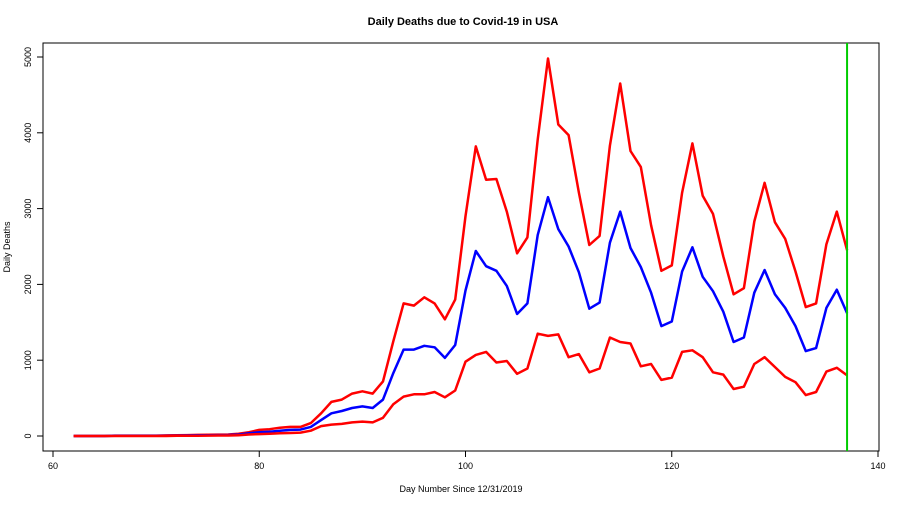 This screenshot has width=900, height=506. What do you see at coordinates (463, 22) in the screenshot?
I see `chart-title: Daily Deaths due to Covid-19 in USA` at bounding box center [463, 22].